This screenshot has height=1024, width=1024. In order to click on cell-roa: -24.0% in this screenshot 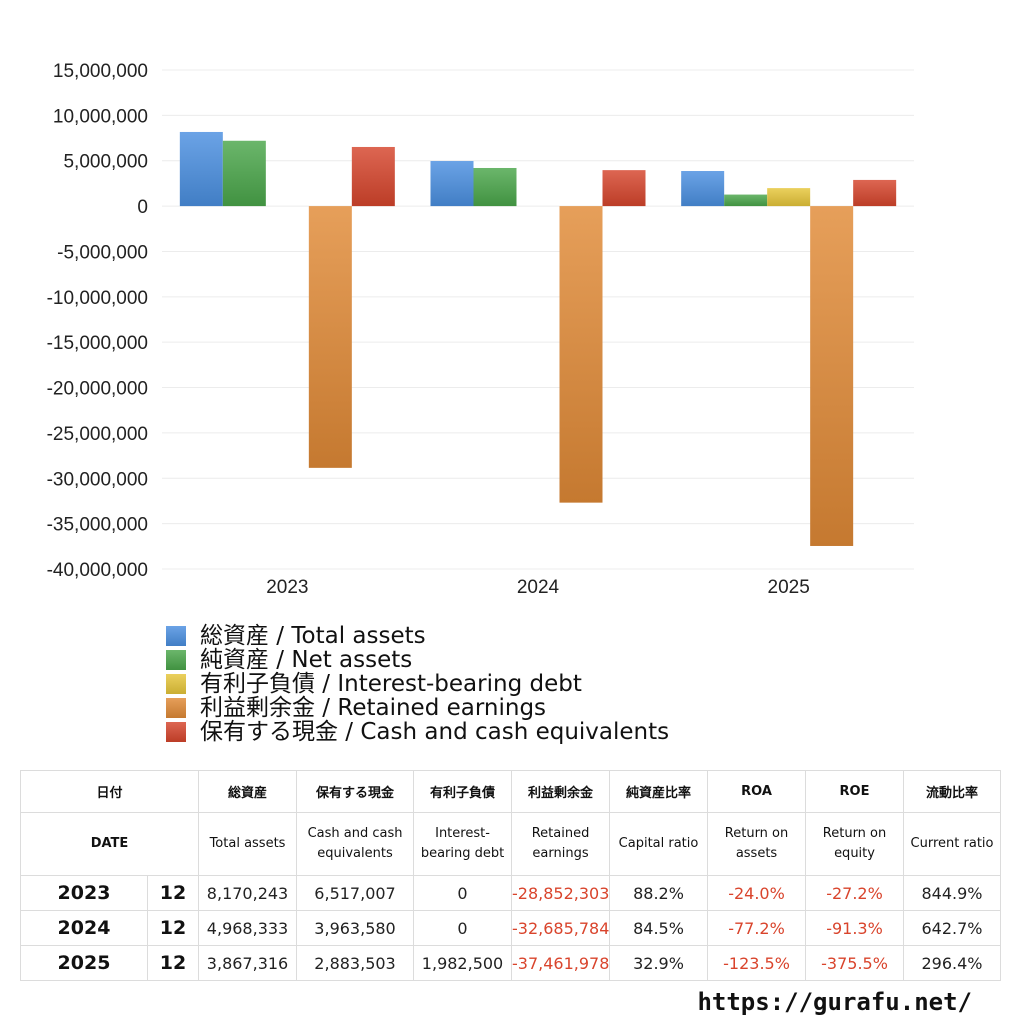, I will do `click(757, 893)`.